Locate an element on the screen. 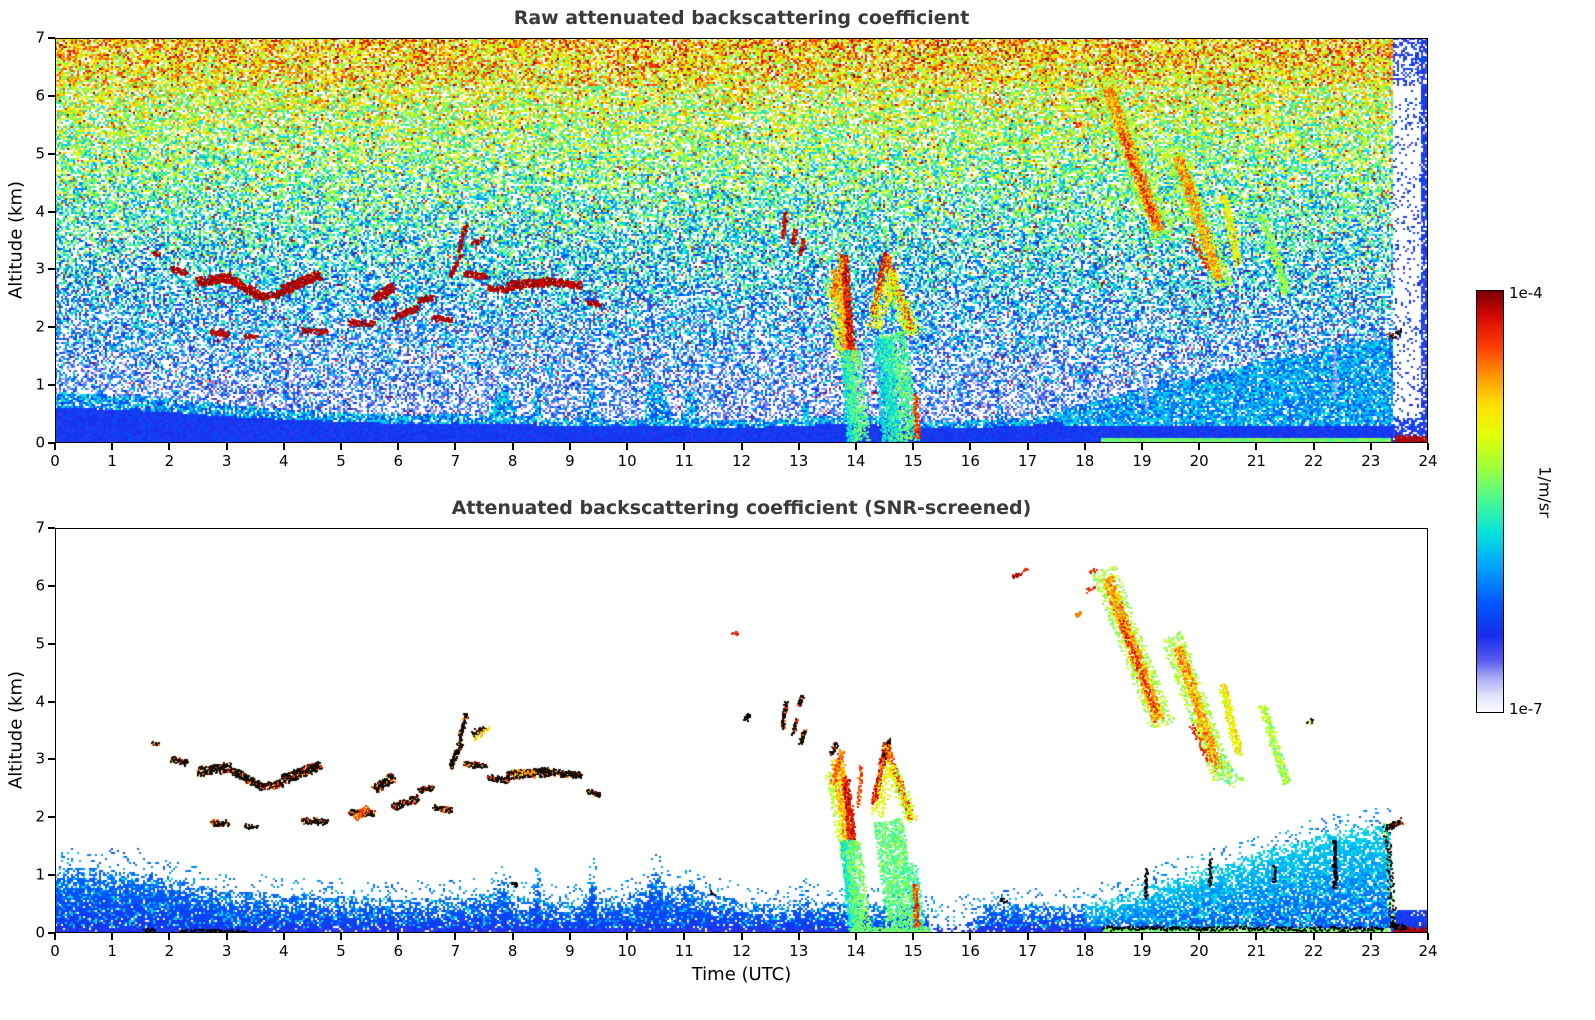 This screenshot has width=1595, height=1020. x-tick-label-screened: 4 is located at coordinates (284, 951).